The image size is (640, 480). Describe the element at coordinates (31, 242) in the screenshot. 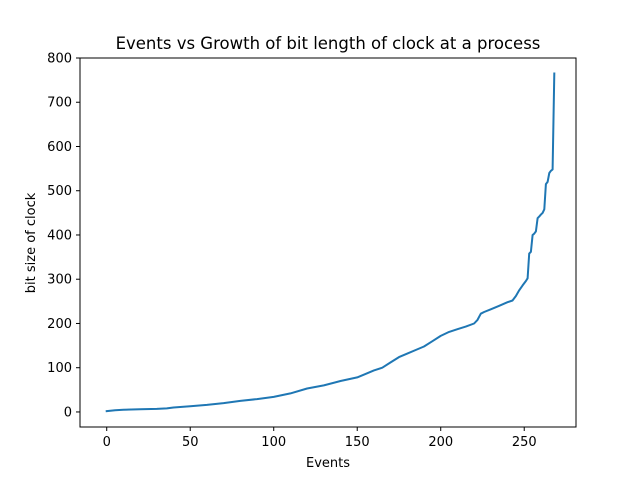

I see `y-axis-label: bit size of clock` at that location.